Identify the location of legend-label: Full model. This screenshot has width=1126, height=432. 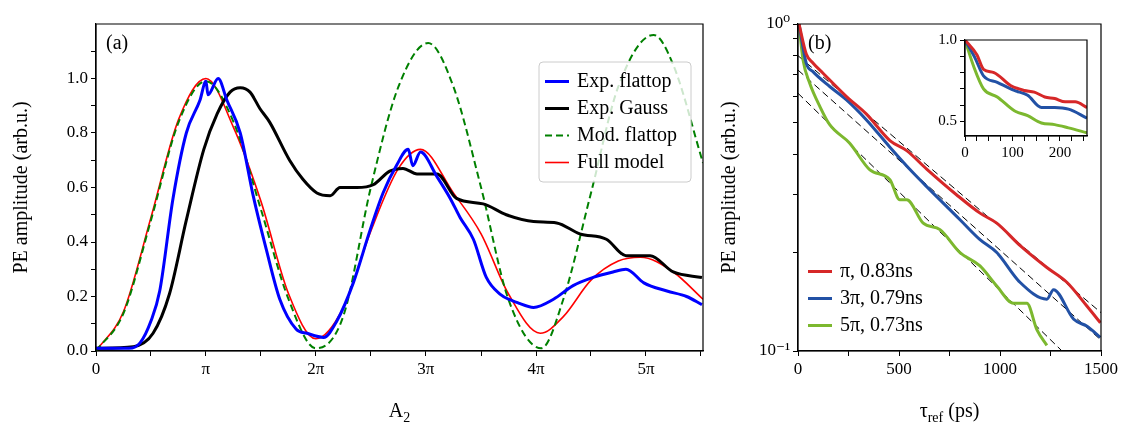
(621, 160).